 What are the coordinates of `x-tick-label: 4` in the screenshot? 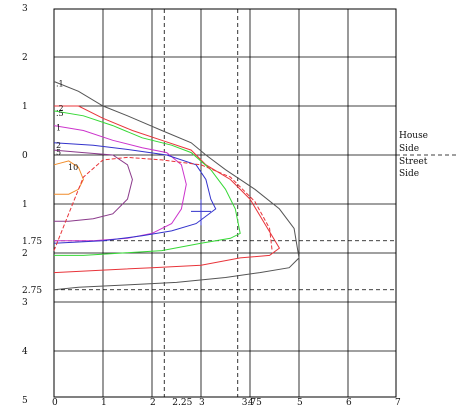 It's located at (251, 402).